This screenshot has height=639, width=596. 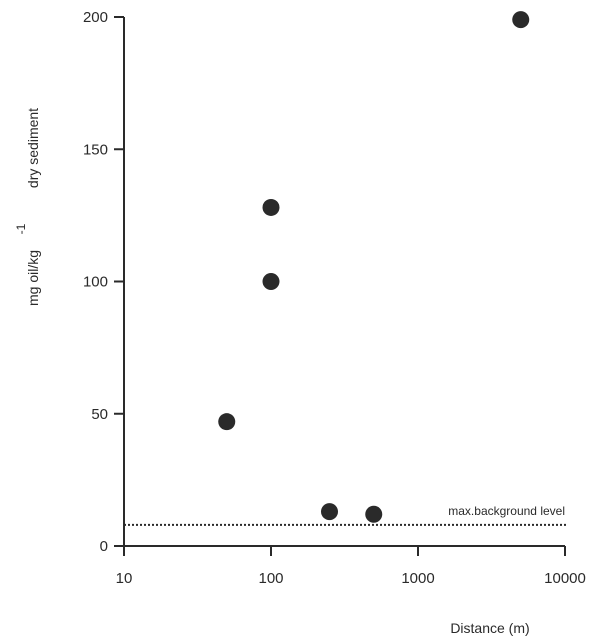 What do you see at coordinates (489, 628) in the screenshot?
I see `x-axis-label: Distance (m)` at bounding box center [489, 628].